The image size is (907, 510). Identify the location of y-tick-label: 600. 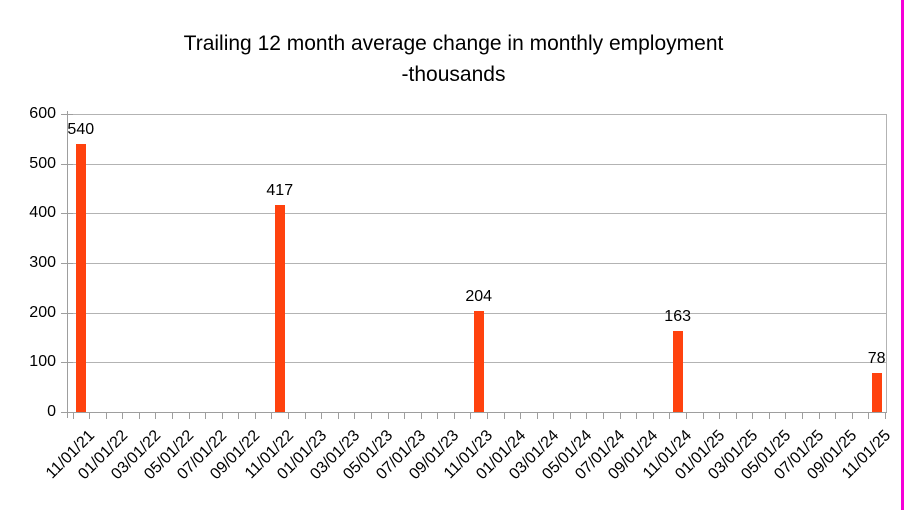
(42, 113).